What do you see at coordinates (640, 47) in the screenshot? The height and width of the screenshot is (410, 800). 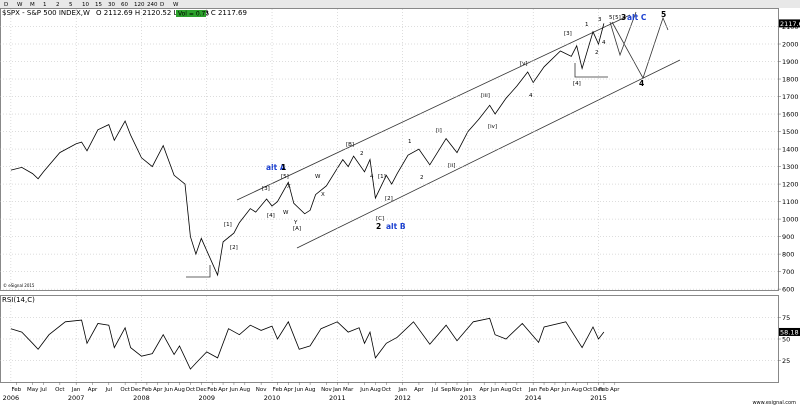 I see `projection` at bounding box center [640, 47].